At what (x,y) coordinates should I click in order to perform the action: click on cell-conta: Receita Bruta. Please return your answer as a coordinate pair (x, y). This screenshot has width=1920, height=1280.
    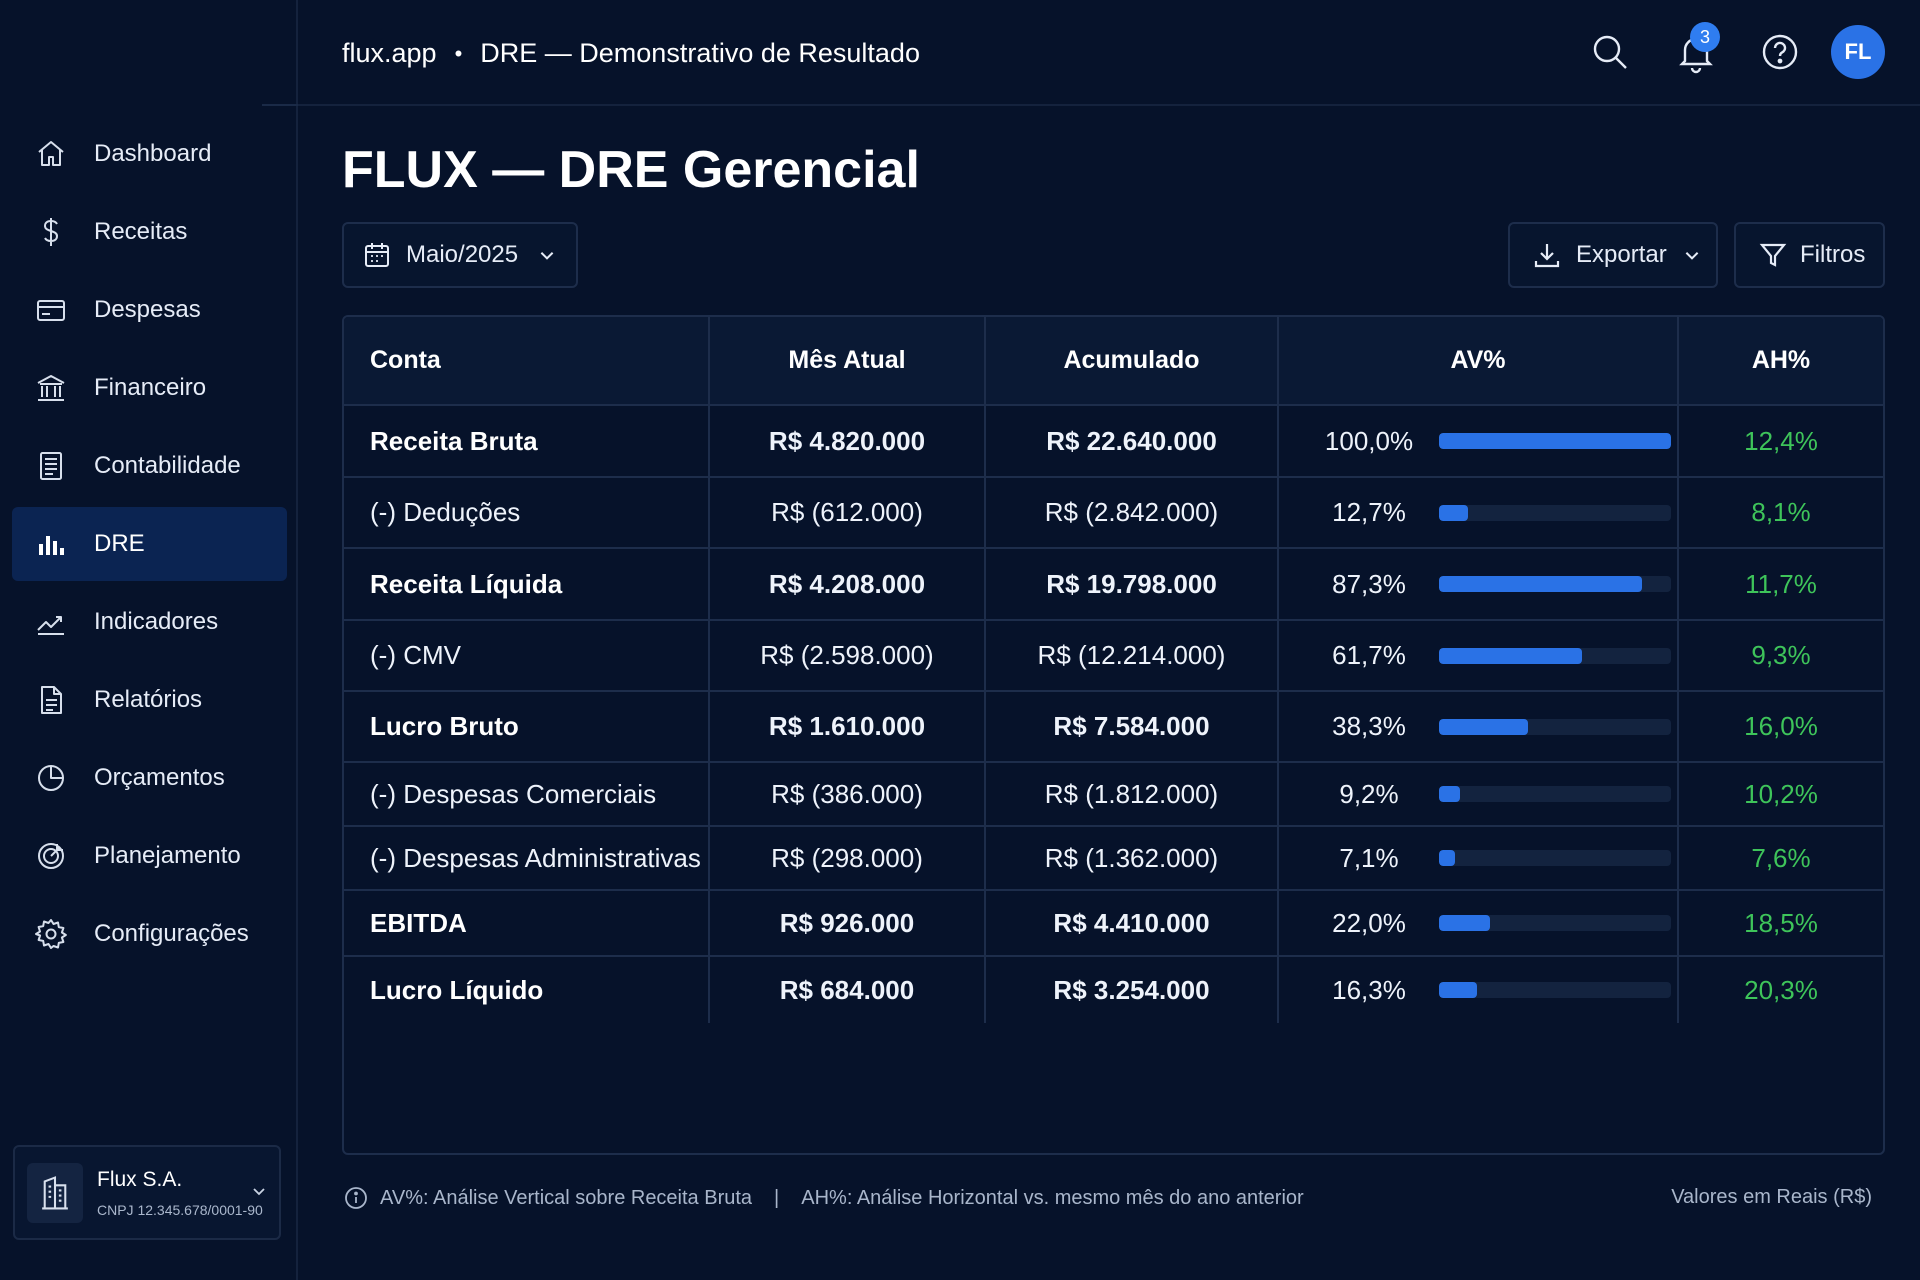
    Looking at the image, I should click on (527, 441).